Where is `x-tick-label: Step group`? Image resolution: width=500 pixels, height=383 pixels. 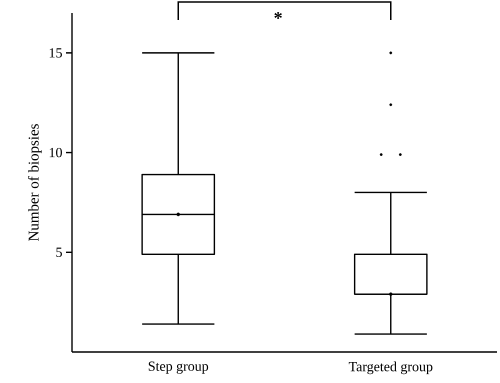
x-tick-label: Step group is located at coordinates (178, 368).